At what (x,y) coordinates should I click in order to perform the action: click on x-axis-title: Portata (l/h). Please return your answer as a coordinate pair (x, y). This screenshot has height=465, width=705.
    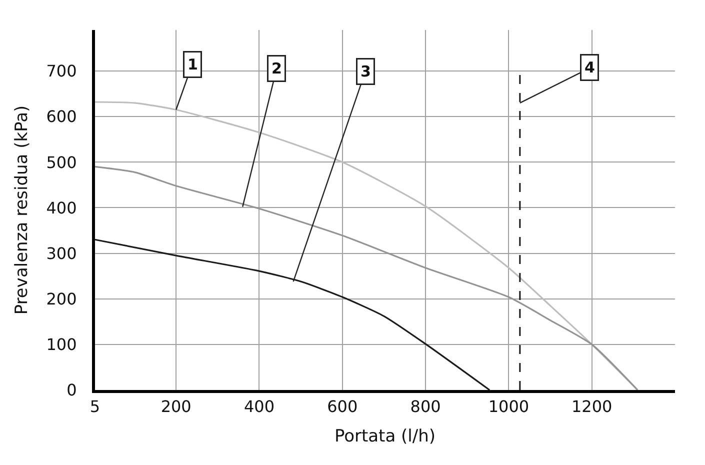
    Looking at the image, I should click on (385, 436).